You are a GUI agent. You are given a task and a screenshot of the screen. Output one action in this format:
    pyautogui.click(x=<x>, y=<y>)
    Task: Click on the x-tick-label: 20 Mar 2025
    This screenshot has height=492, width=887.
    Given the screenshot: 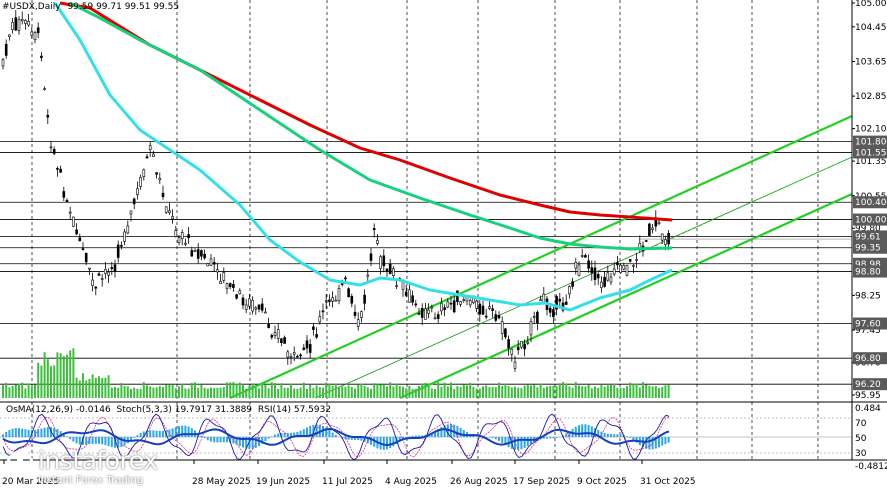 What is the action you would take?
    pyautogui.click(x=30, y=482)
    